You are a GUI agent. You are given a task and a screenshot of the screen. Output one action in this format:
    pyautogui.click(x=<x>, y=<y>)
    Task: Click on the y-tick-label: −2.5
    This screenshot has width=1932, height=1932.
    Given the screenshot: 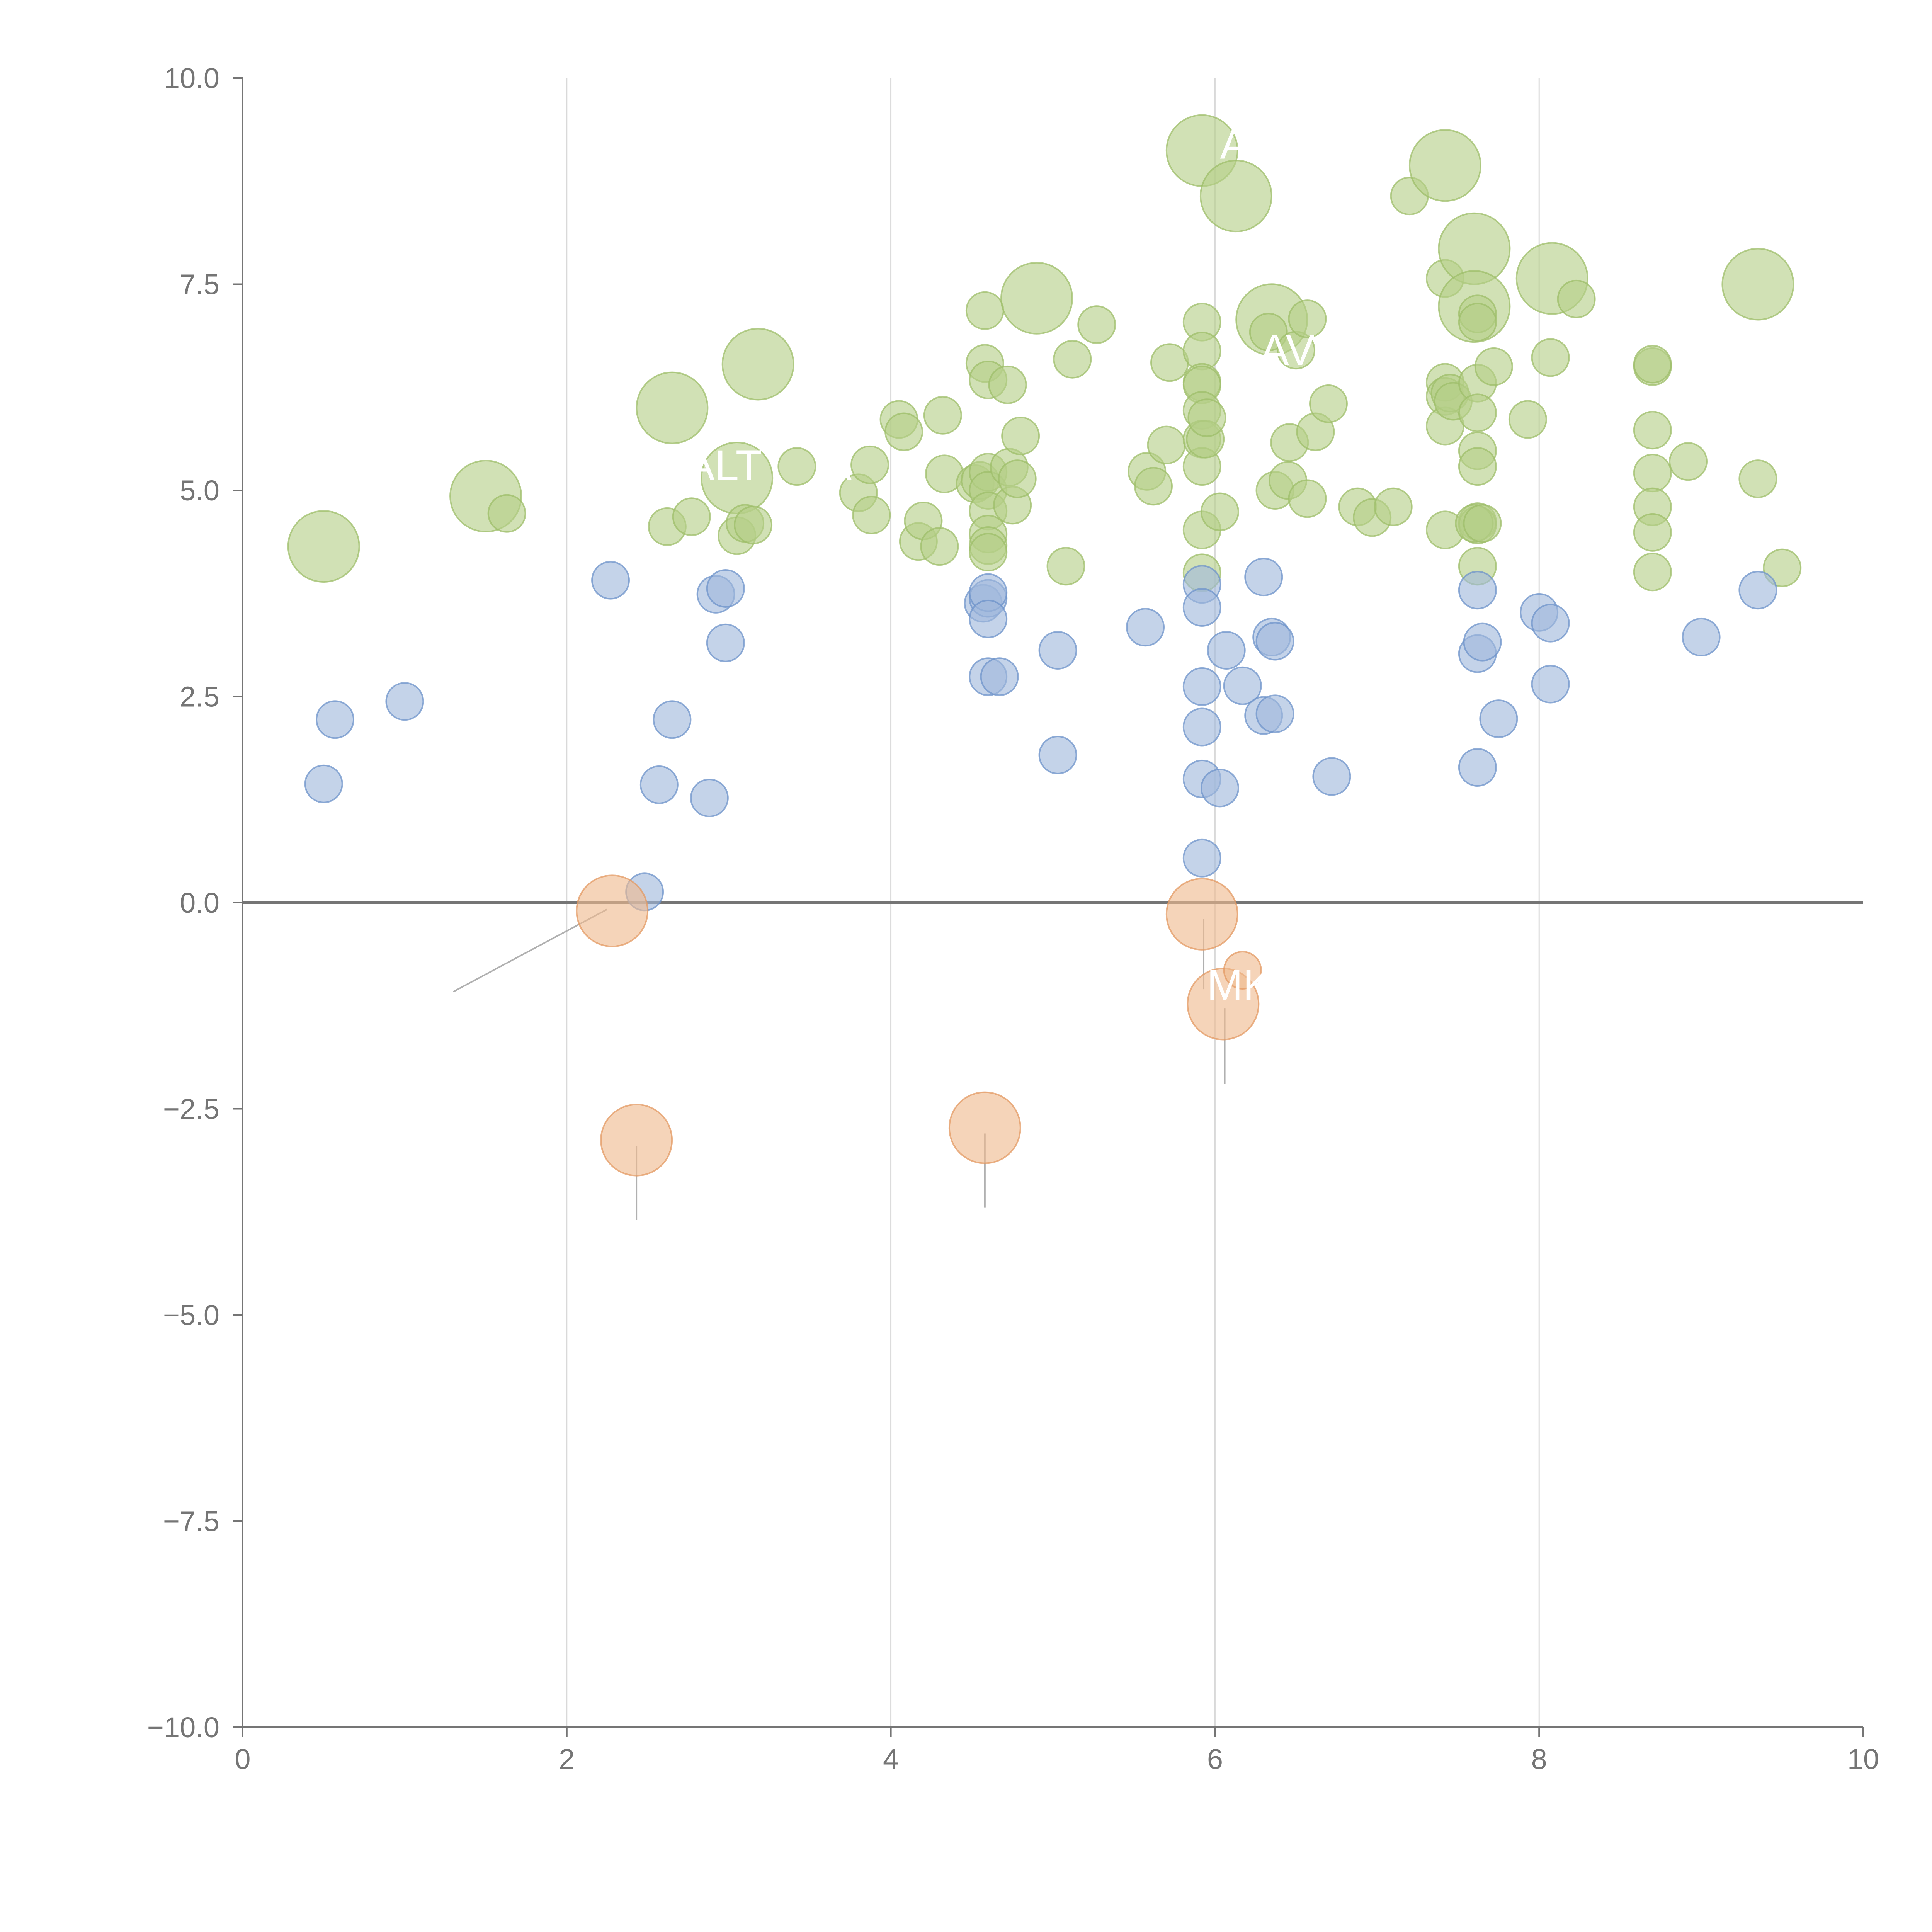 What is the action you would take?
    pyautogui.click(x=191, y=1109)
    